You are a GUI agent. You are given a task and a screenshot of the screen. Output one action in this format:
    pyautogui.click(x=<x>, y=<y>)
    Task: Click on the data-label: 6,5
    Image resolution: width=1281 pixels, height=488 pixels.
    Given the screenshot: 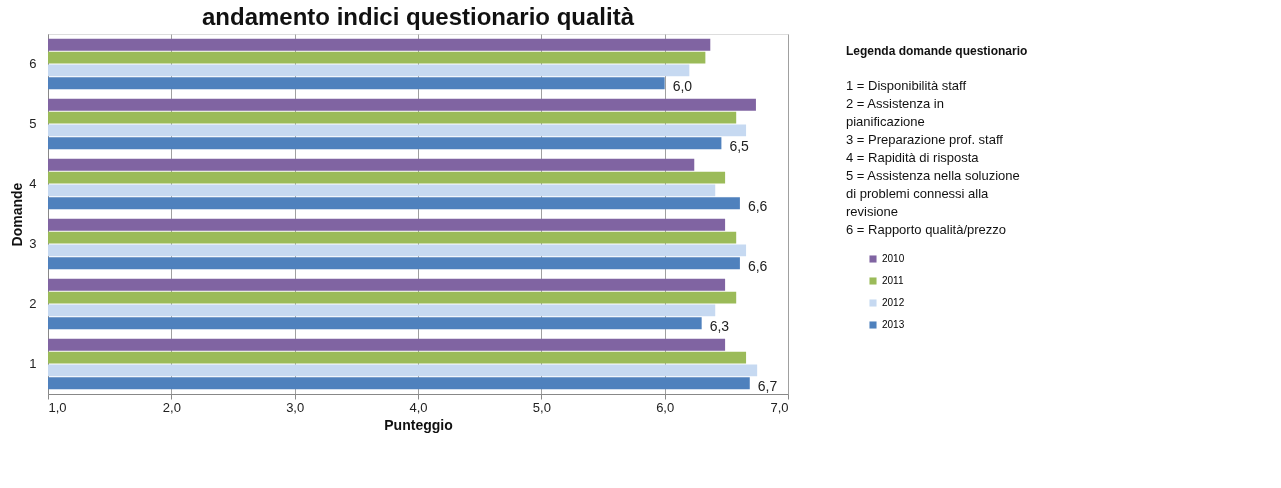 What is the action you would take?
    pyautogui.click(x=739, y=146)
    